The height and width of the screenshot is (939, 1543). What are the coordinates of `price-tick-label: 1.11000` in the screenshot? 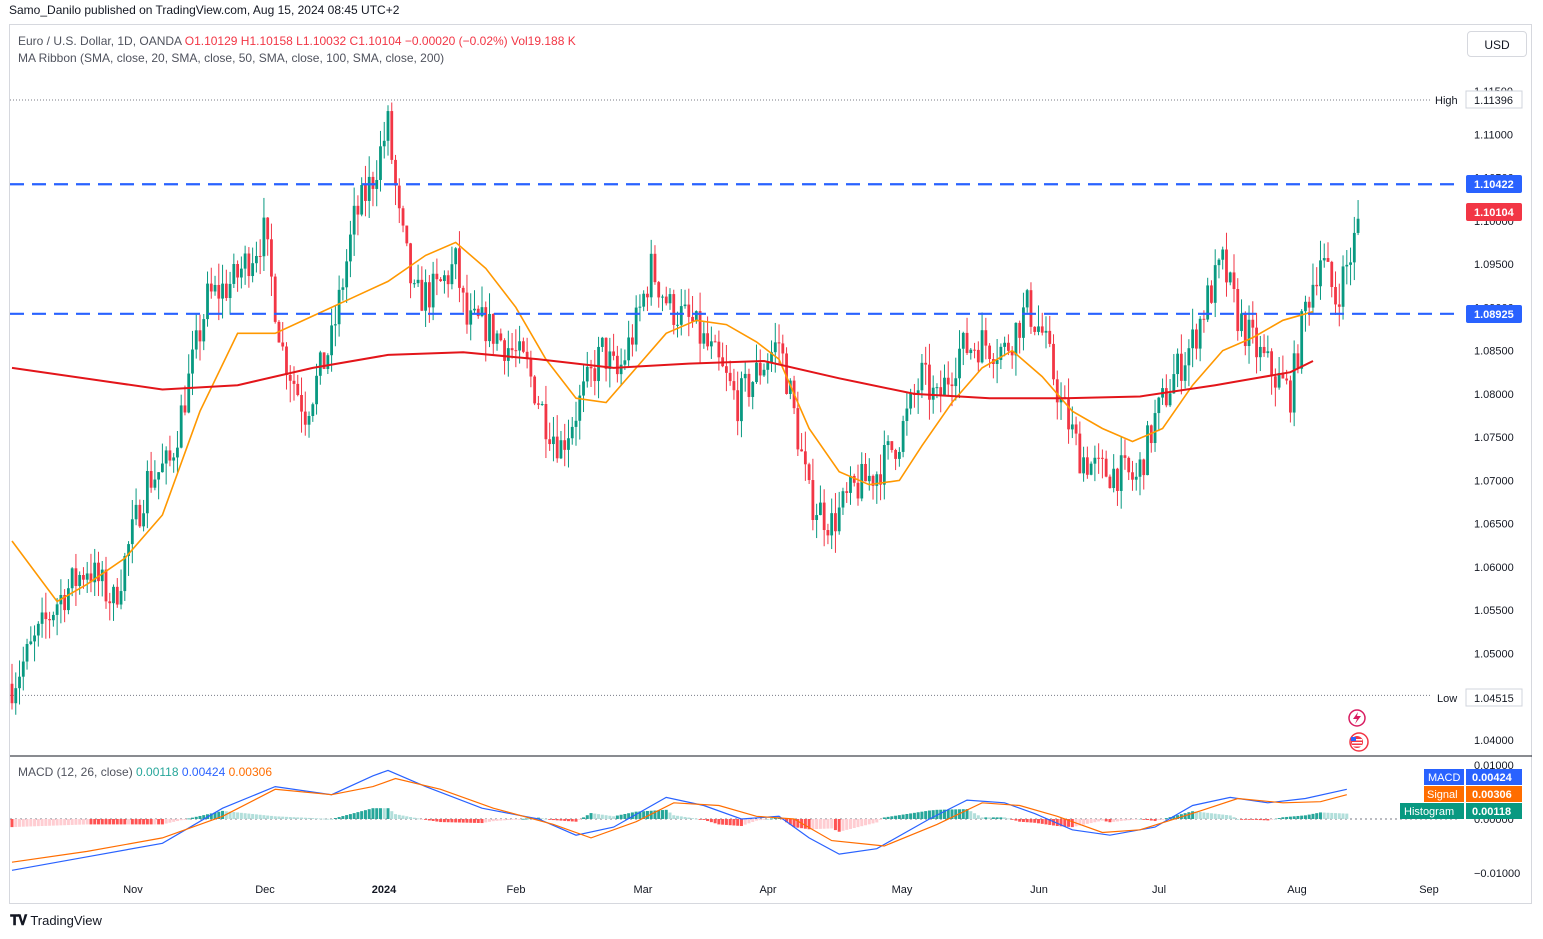 It's located at (1493, 135).